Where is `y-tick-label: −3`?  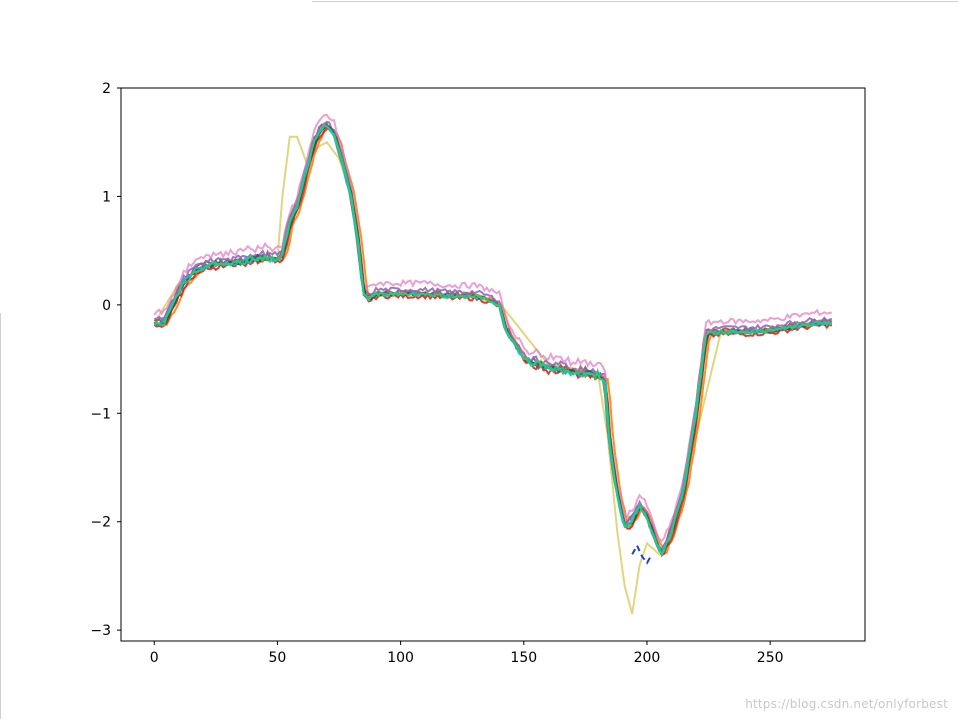
y-tick-label: −3 is located at coordinates (100, 631).